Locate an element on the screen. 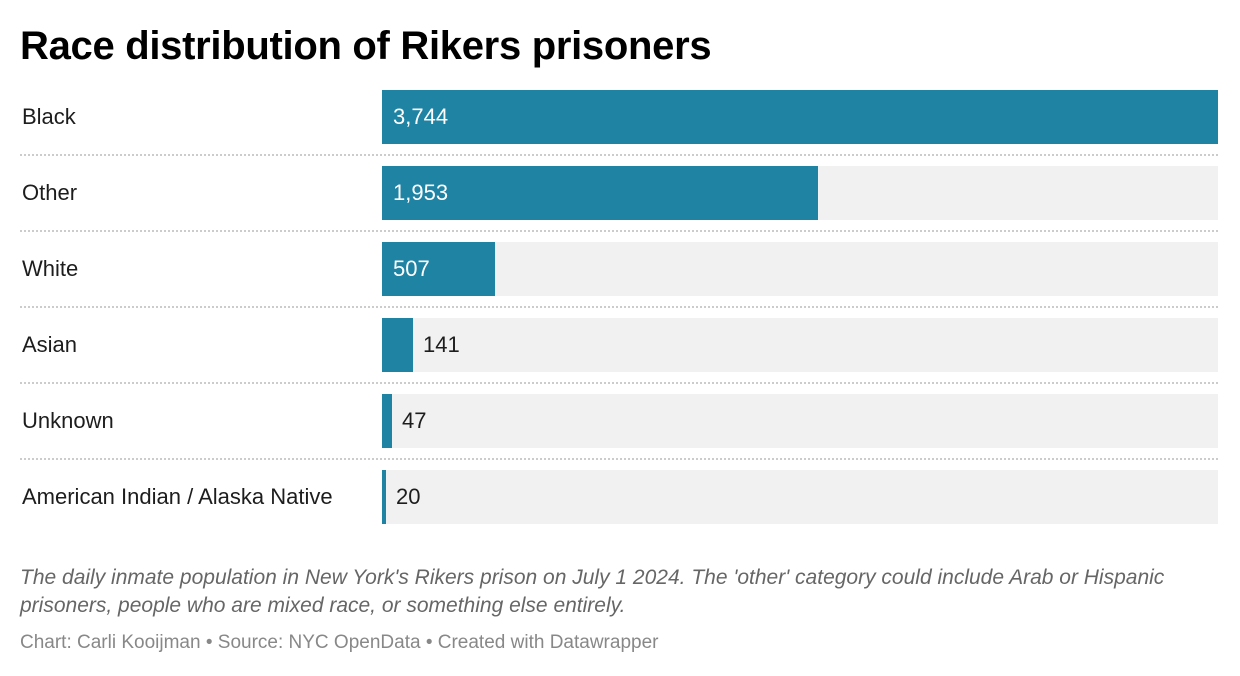  category-label: Asian is located at coordinates (50, 344).